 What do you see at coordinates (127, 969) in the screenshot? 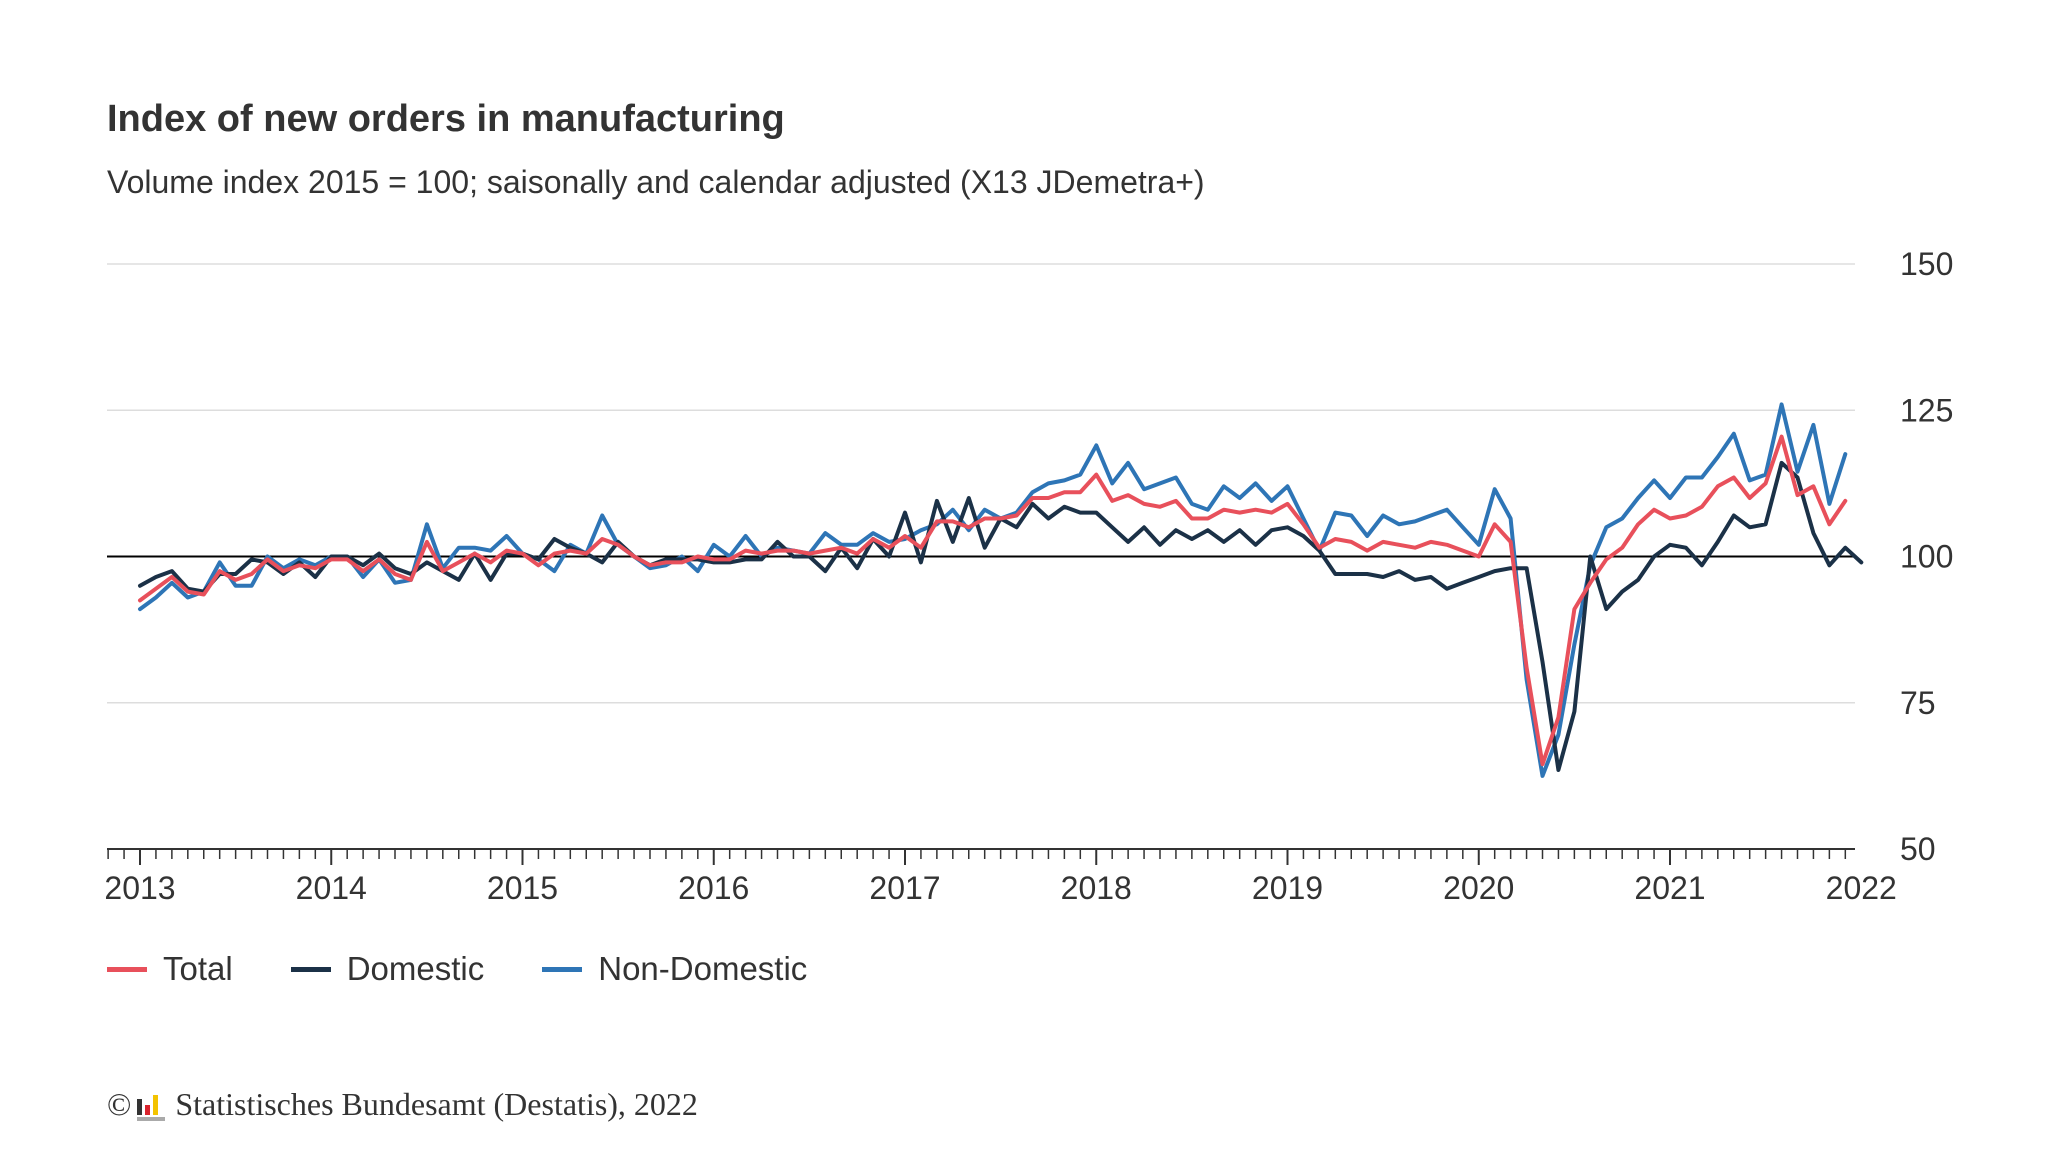
I see `legend-swatch-total` at bounding box center [127, 969].